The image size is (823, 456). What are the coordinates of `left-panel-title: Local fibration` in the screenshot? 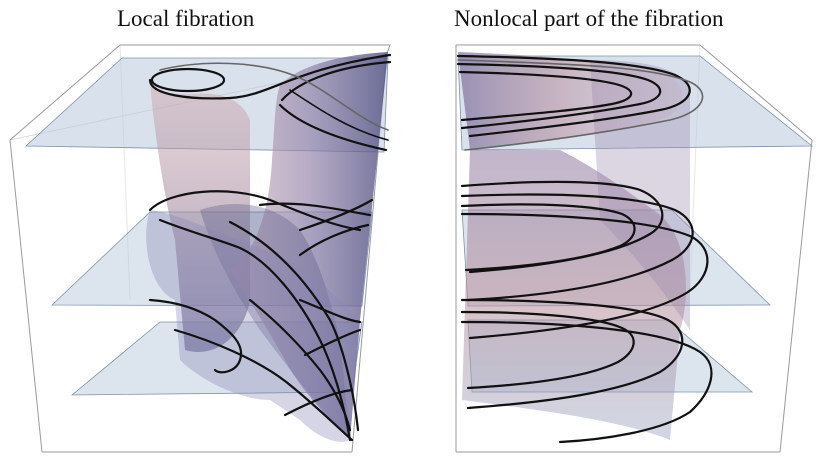 It's located at (186, 18).